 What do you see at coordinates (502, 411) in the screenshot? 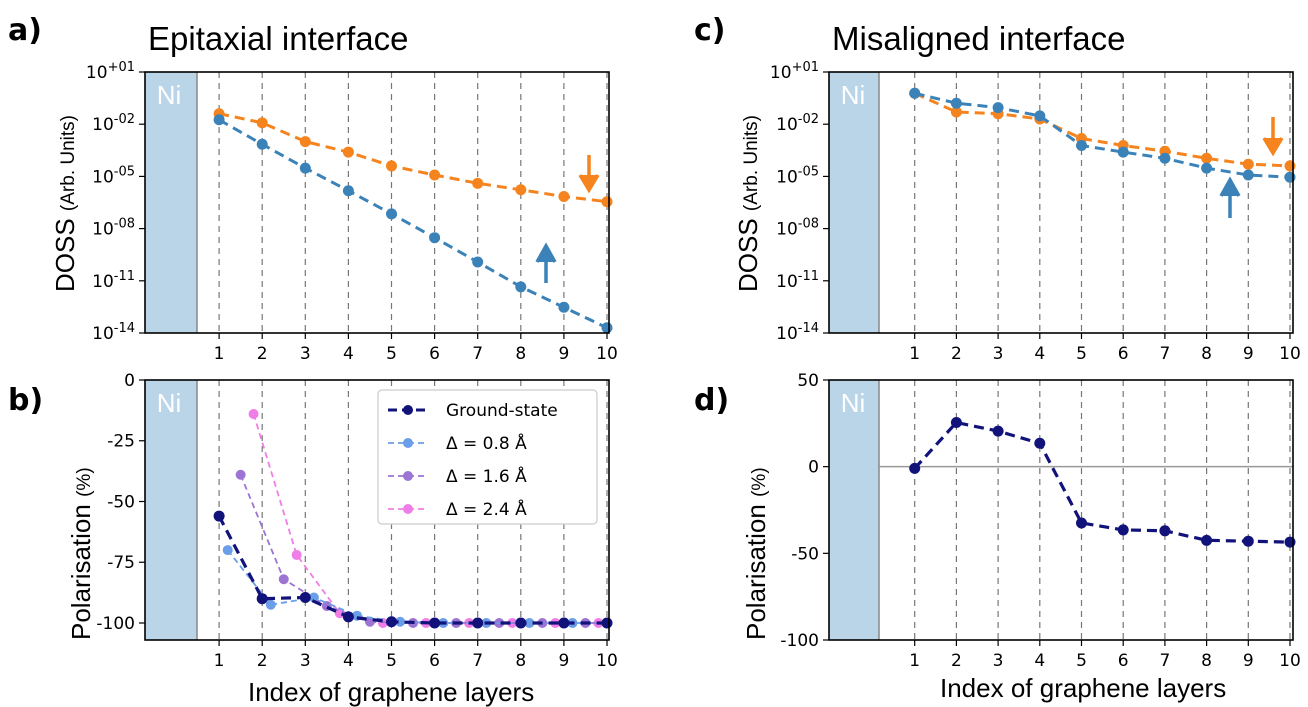
I see `legend-label: Ground-state` at bounding box center [502, 411].